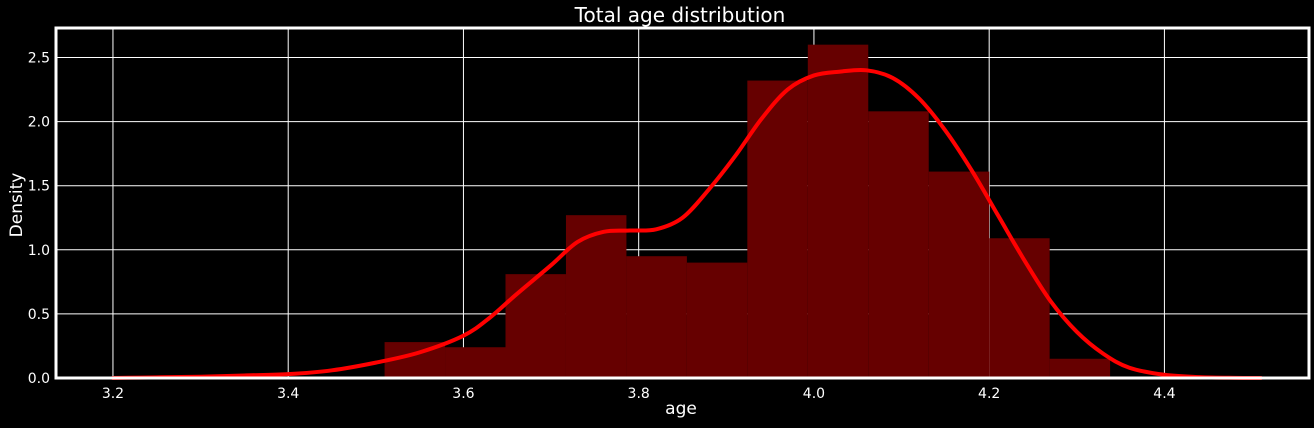  I want to click on x-tick-label: 4.4, so click(1164, 394).